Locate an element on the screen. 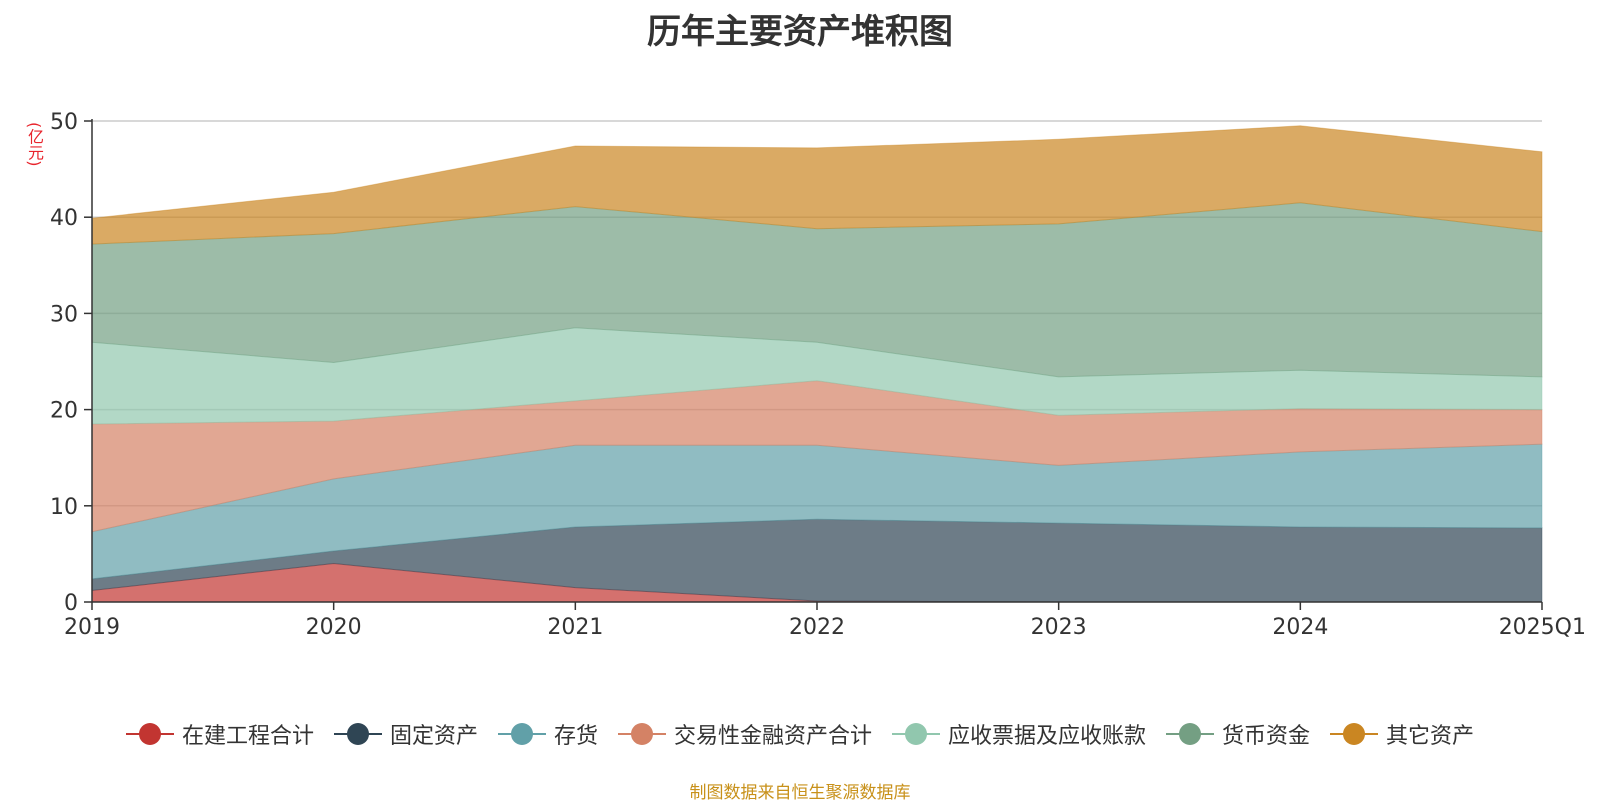 The height and width of the screenshot is (803, 1600). legend-item-4: 交易性金融资产合计 is located at coordinates (744, 734).